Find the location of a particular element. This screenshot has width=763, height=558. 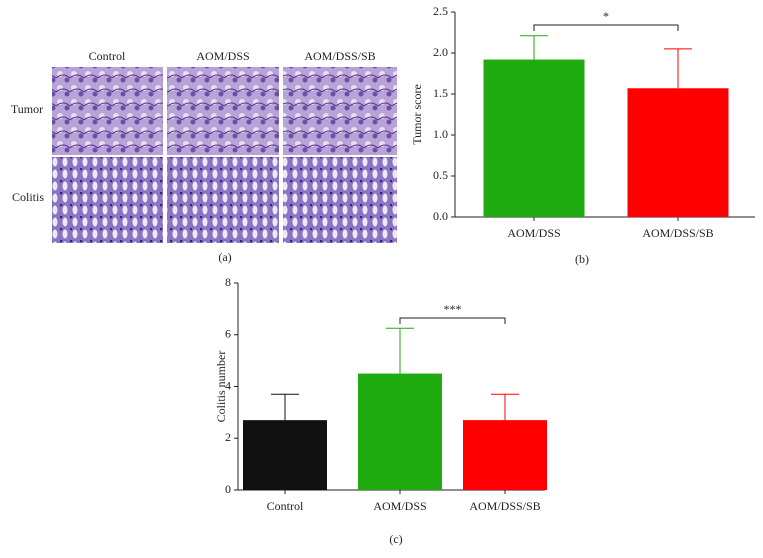

panel-caption: (b) is located at coordinates (582, 259).